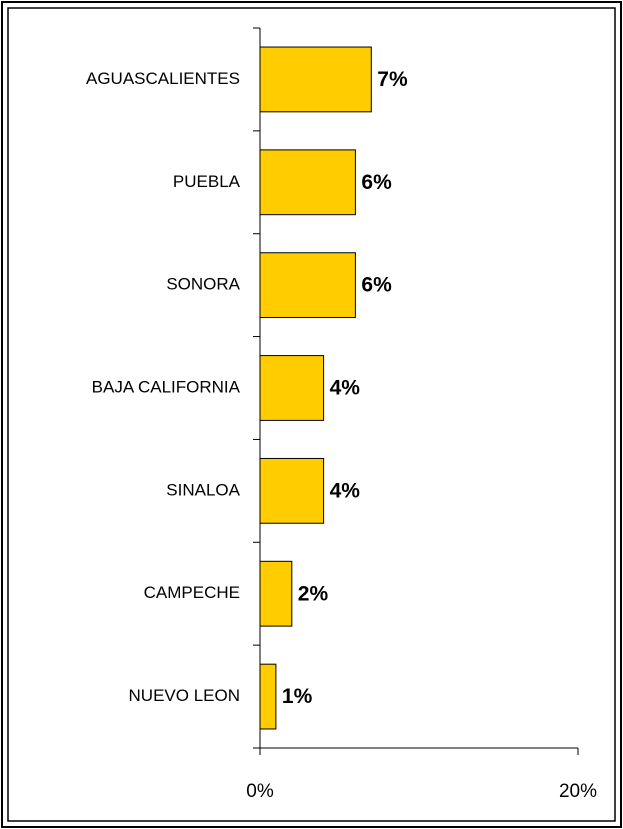 This screenshot has width=623, height=829. What do you see at coordinates (392, 79) in the screenshot?
I see `value-label: 7%` at bounding box center [392, 79].